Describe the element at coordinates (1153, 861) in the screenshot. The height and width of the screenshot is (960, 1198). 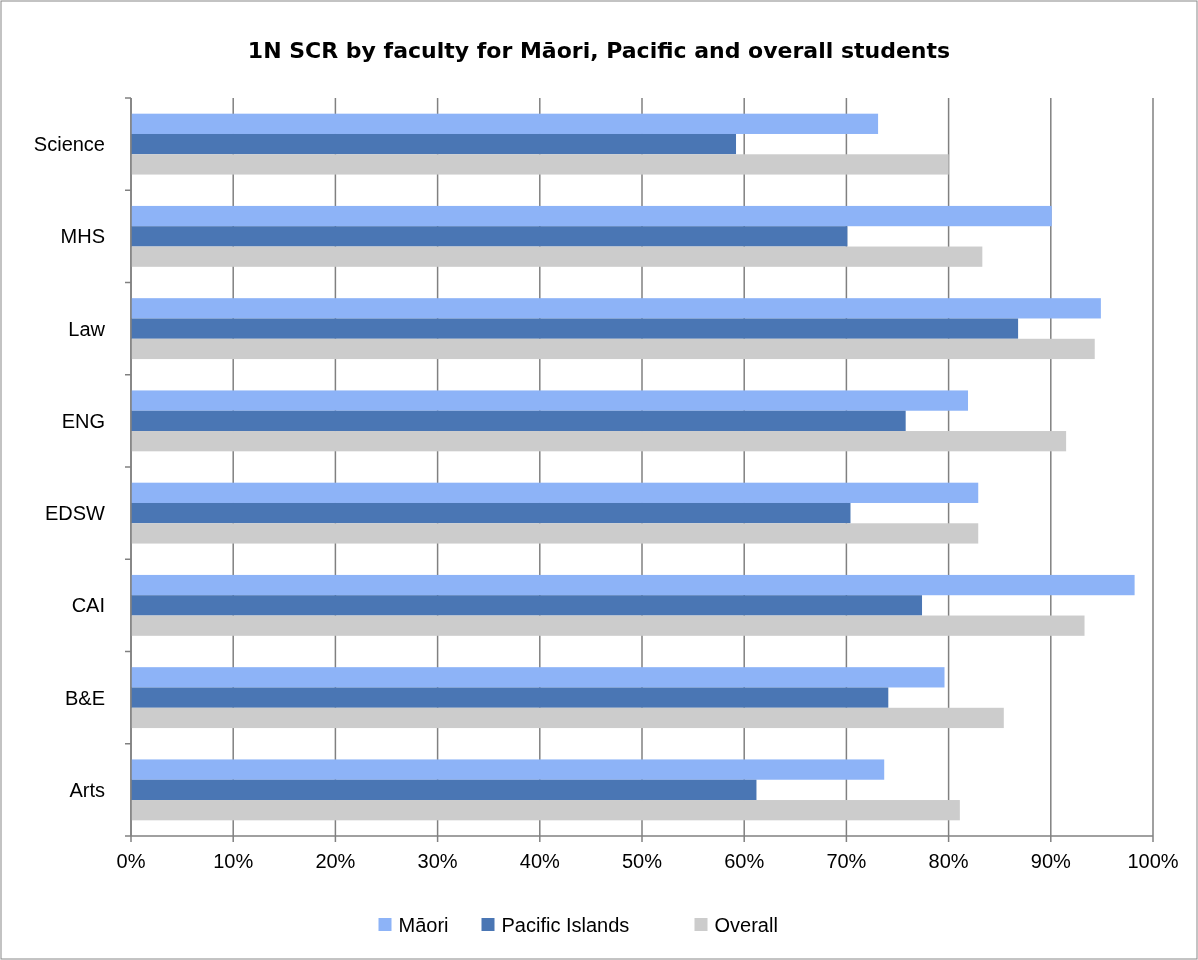
I see `x-tick-label: 100%` at that location.